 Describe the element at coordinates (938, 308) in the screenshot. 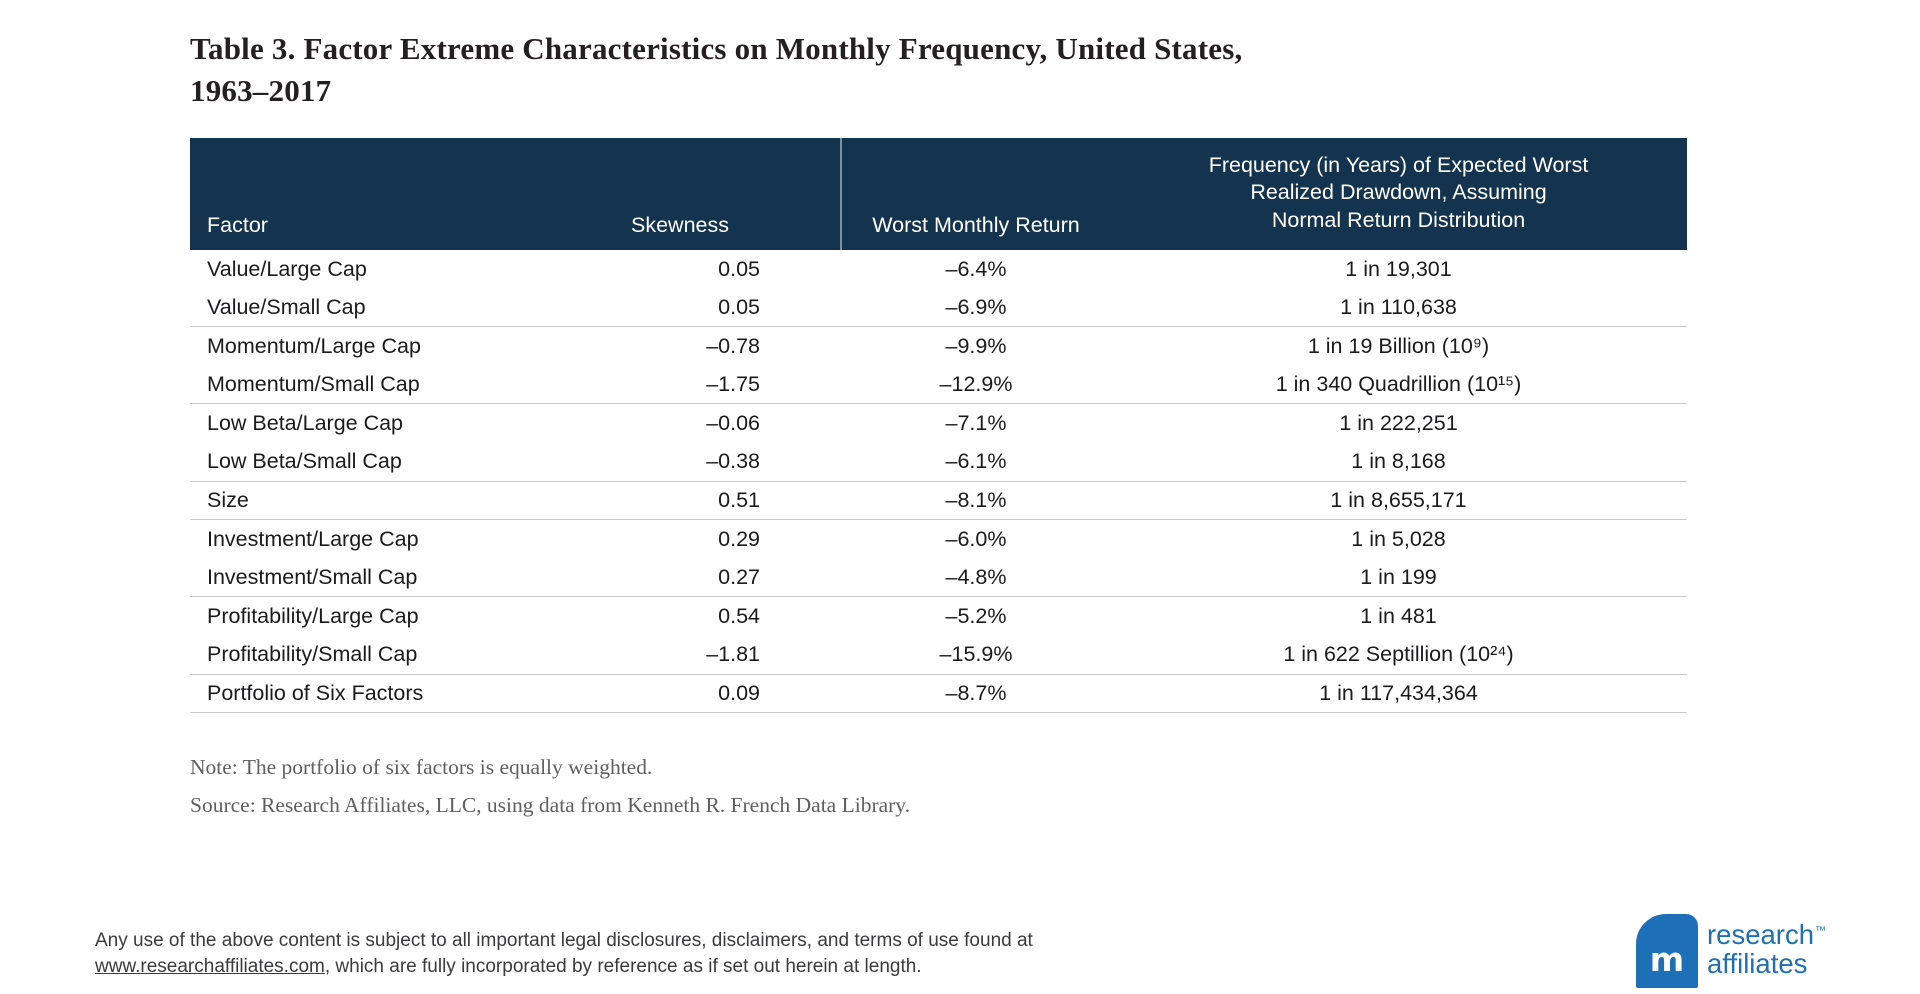

I see `table-row: Value/Small Cap 0.05 –6.9% 1 in 110,638` at that location.